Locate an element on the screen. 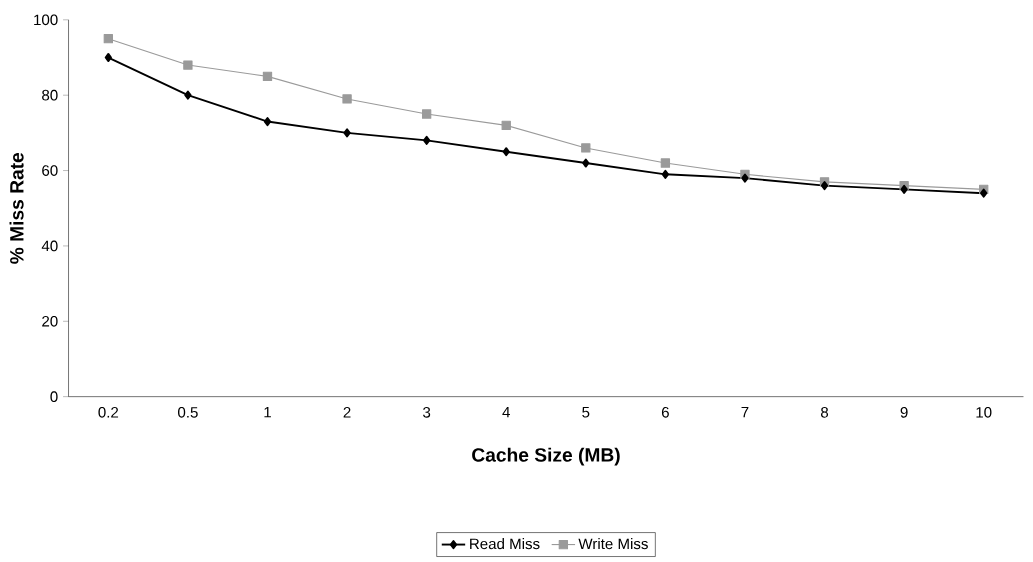  legend-label: Read Miss is located at coordinates (505, 544).